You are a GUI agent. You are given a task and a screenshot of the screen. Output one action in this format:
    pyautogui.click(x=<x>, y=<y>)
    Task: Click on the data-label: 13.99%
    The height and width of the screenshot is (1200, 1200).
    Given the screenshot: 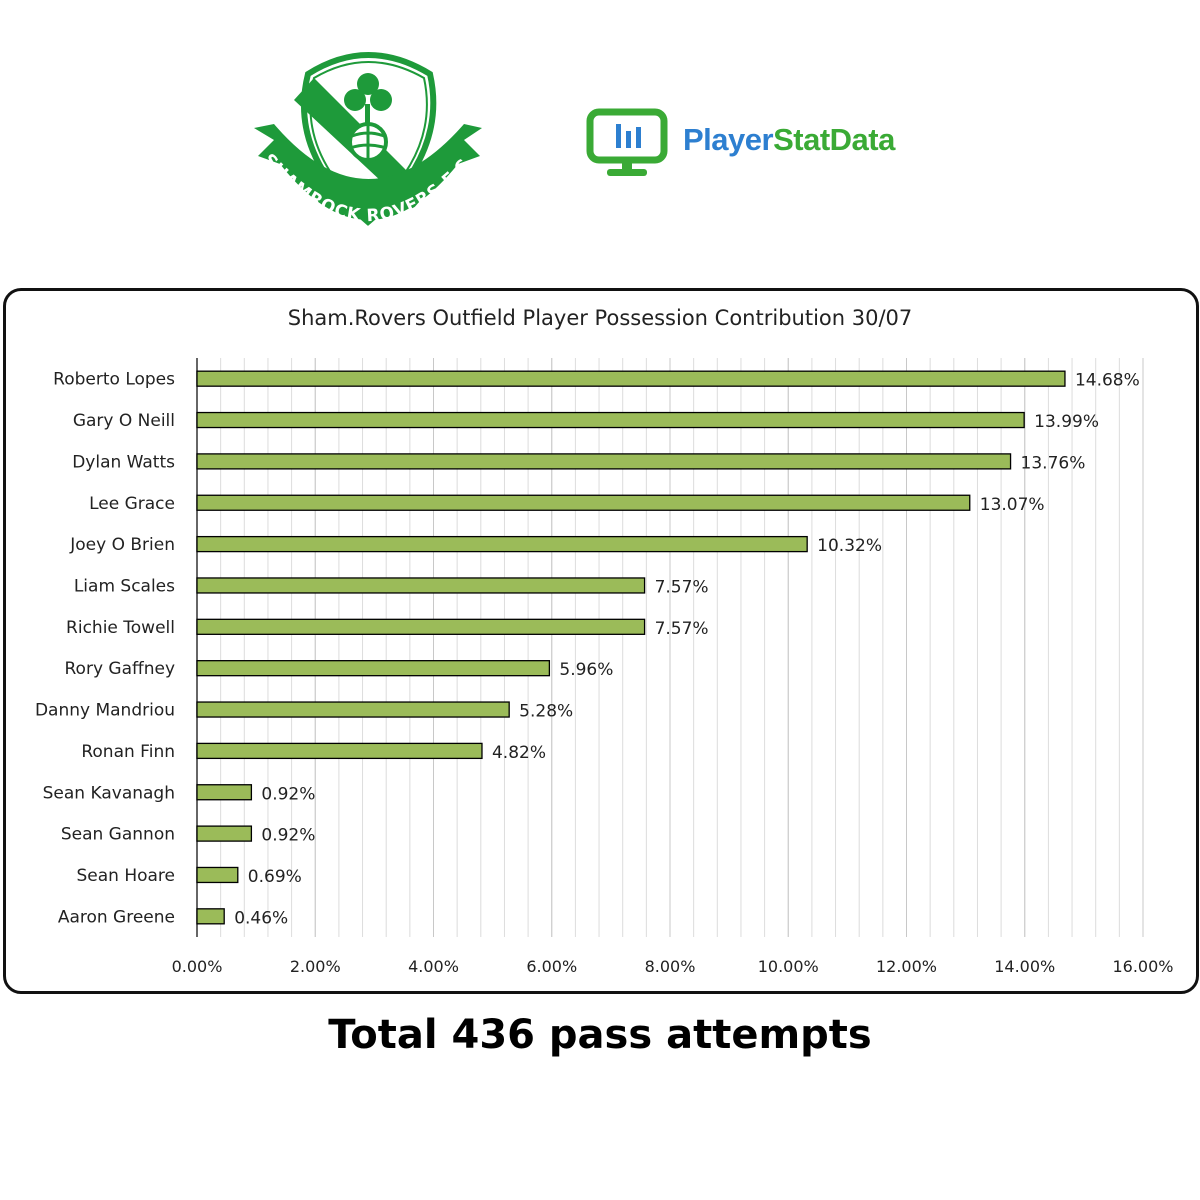 What is the action you would take?
    pyautogui.click(x=1066, y=422)
    